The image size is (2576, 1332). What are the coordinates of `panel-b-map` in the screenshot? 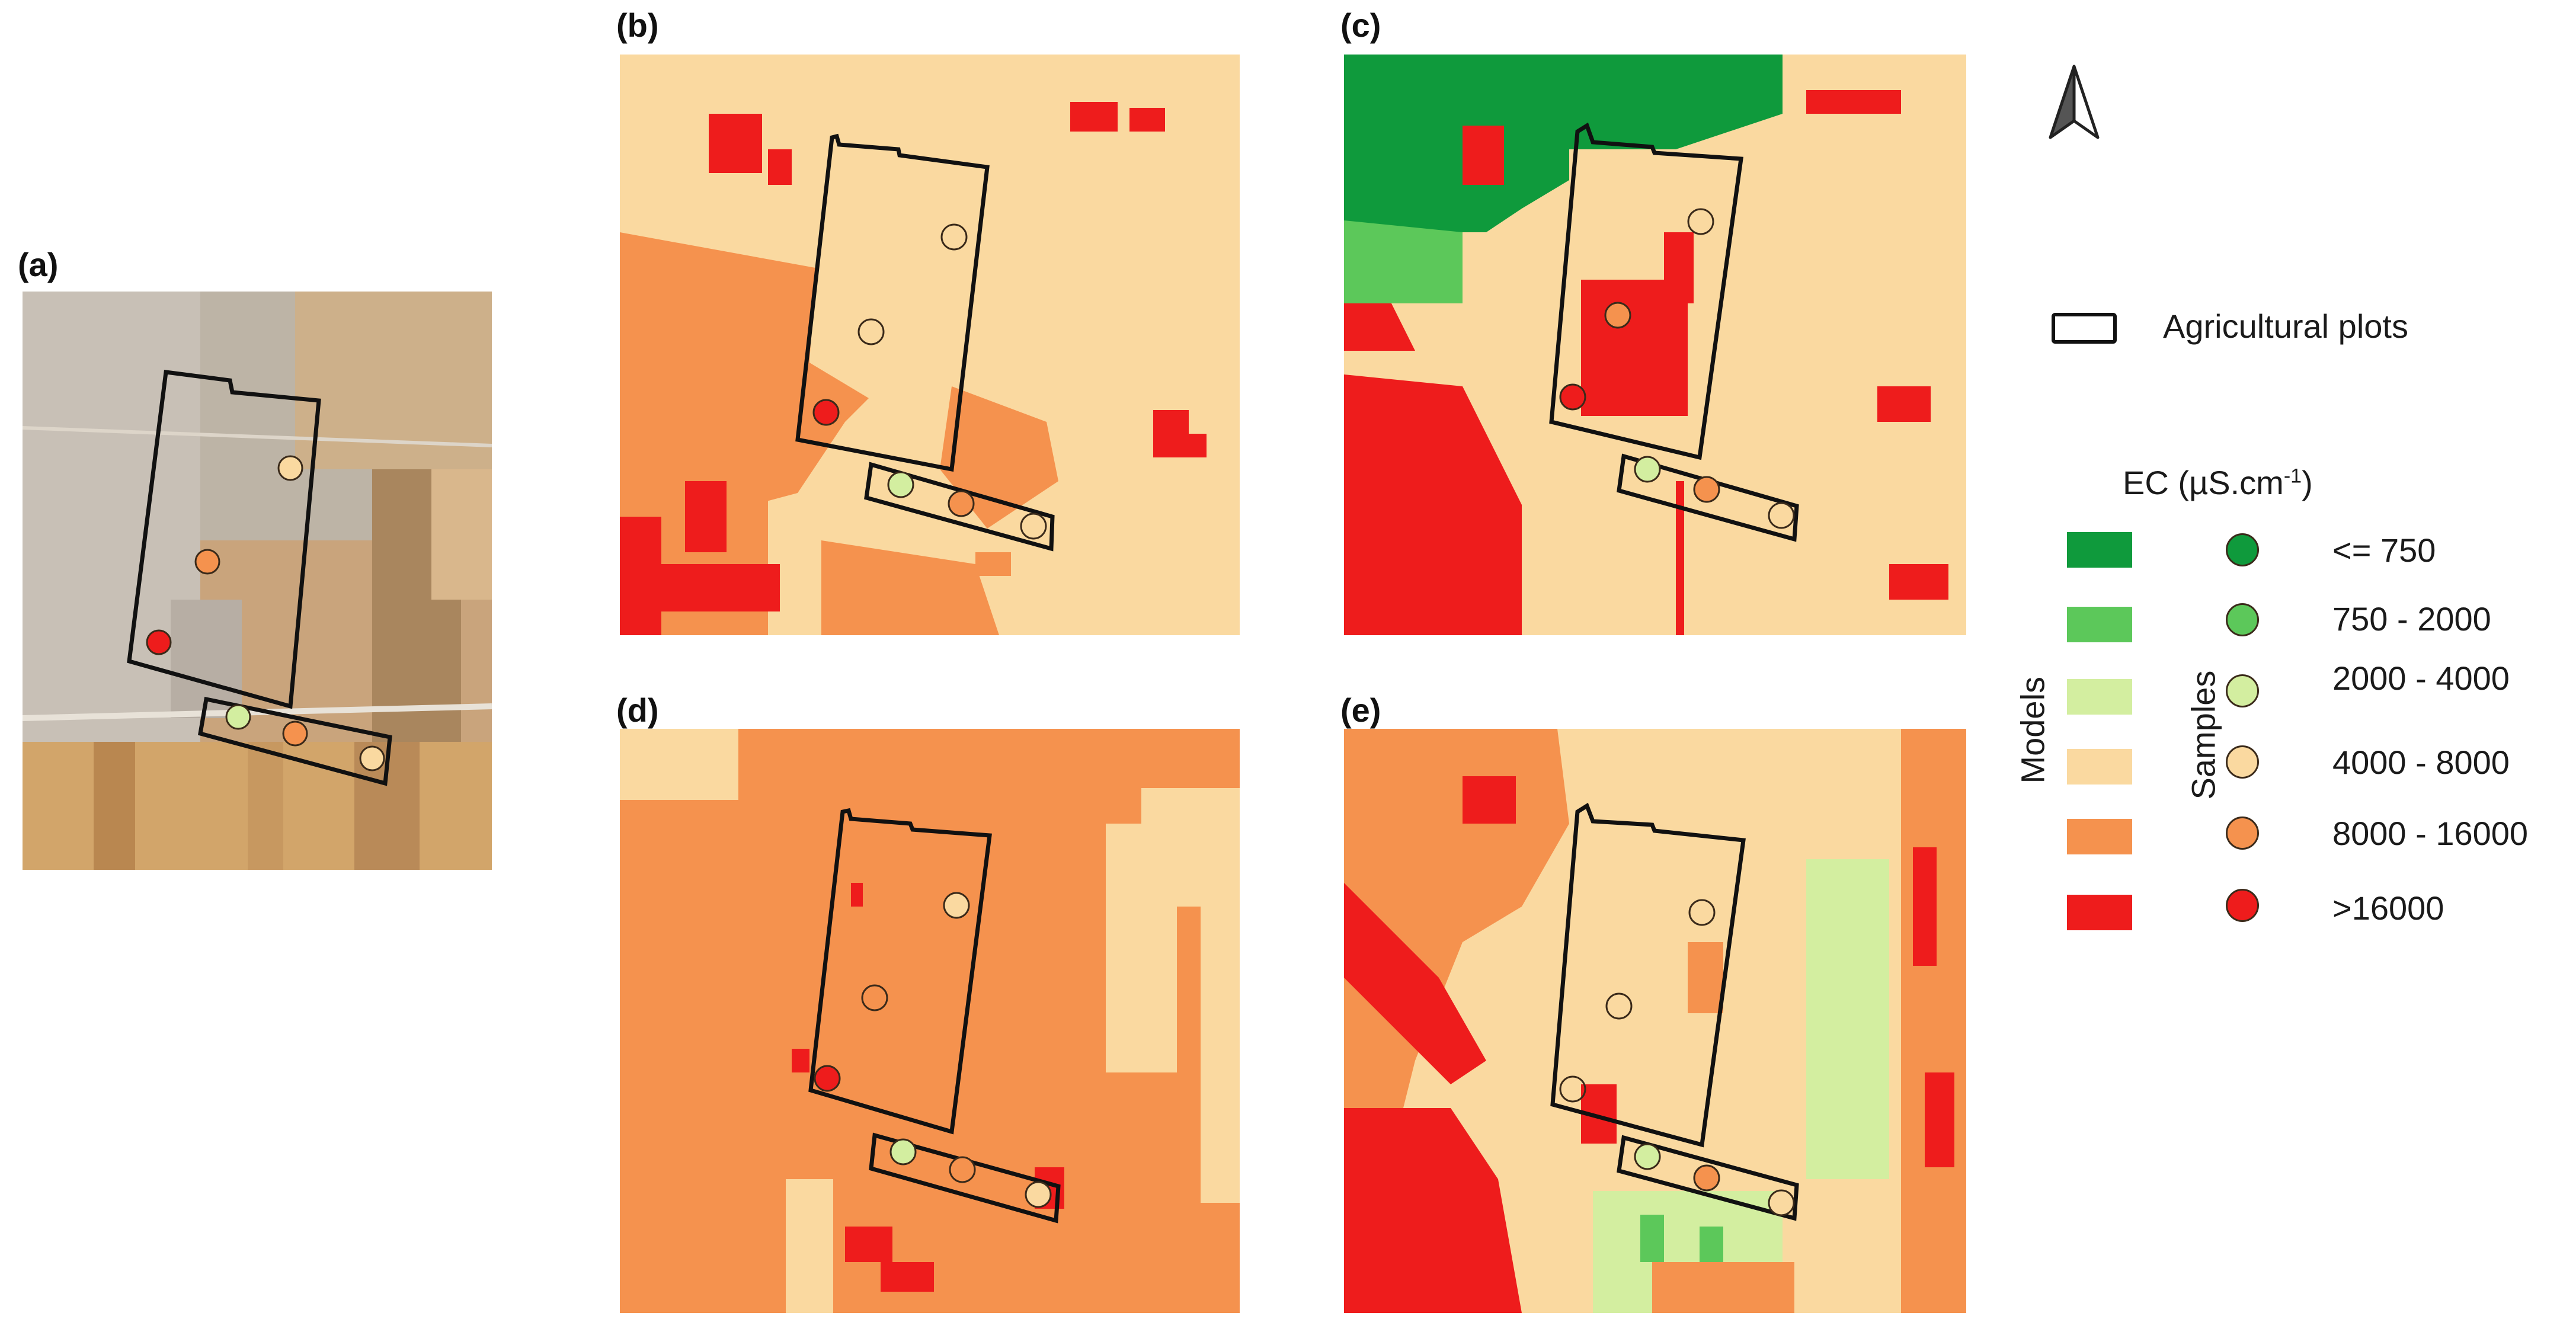 It's located at (930, 345).